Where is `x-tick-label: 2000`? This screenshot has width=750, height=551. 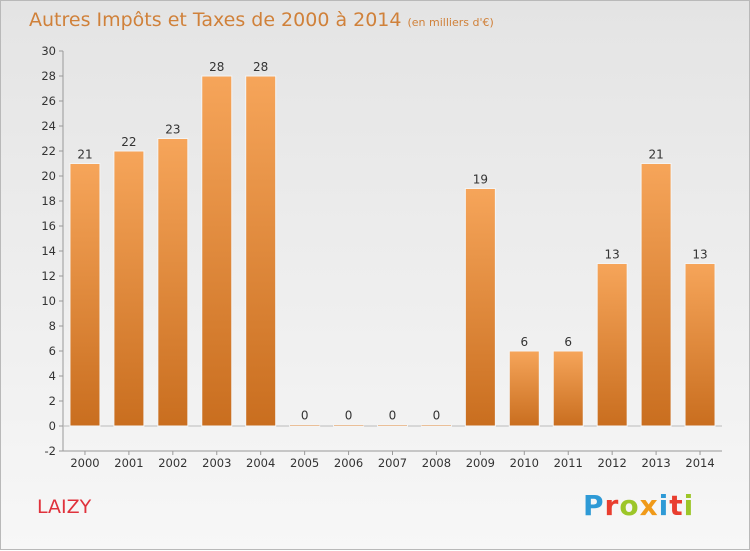 x-tick-label: 2000 is located at coordinates (84, 463).